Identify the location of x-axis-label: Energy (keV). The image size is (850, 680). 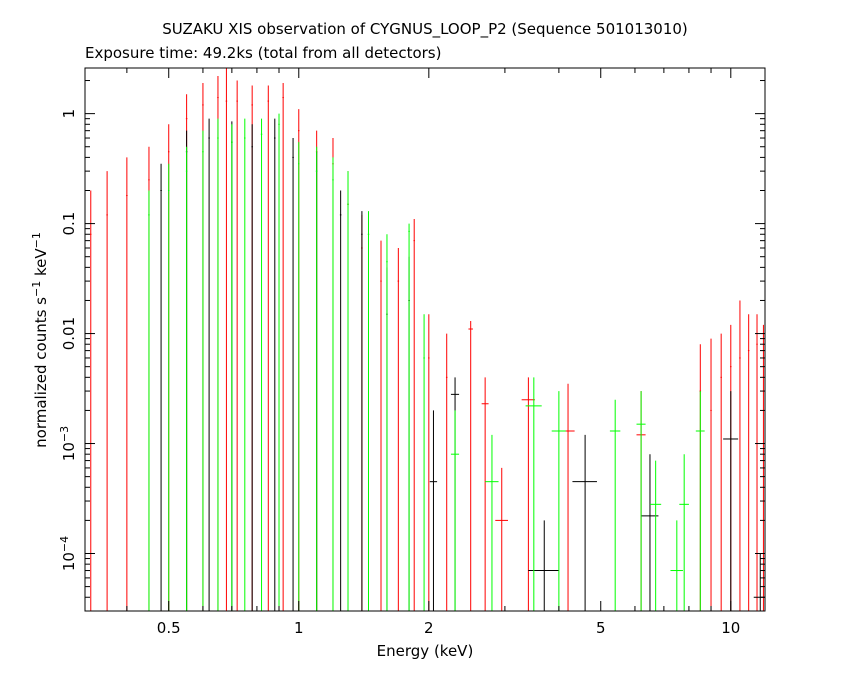
(425, 651).